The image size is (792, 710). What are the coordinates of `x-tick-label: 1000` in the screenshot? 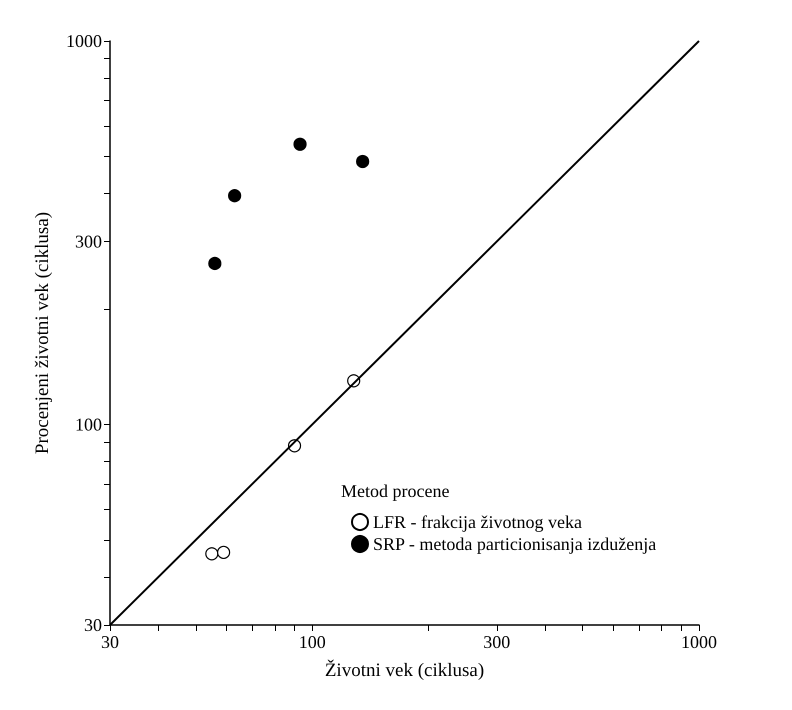 It's located at (699, 642).